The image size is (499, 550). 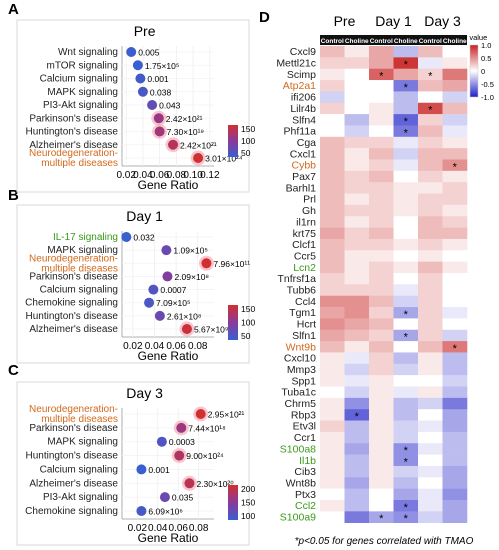 What do you see at coordinates (190, 251) in the screenshot?
I see `p-value-label: 1.09×10⁵` at bounding box center [190, 251].